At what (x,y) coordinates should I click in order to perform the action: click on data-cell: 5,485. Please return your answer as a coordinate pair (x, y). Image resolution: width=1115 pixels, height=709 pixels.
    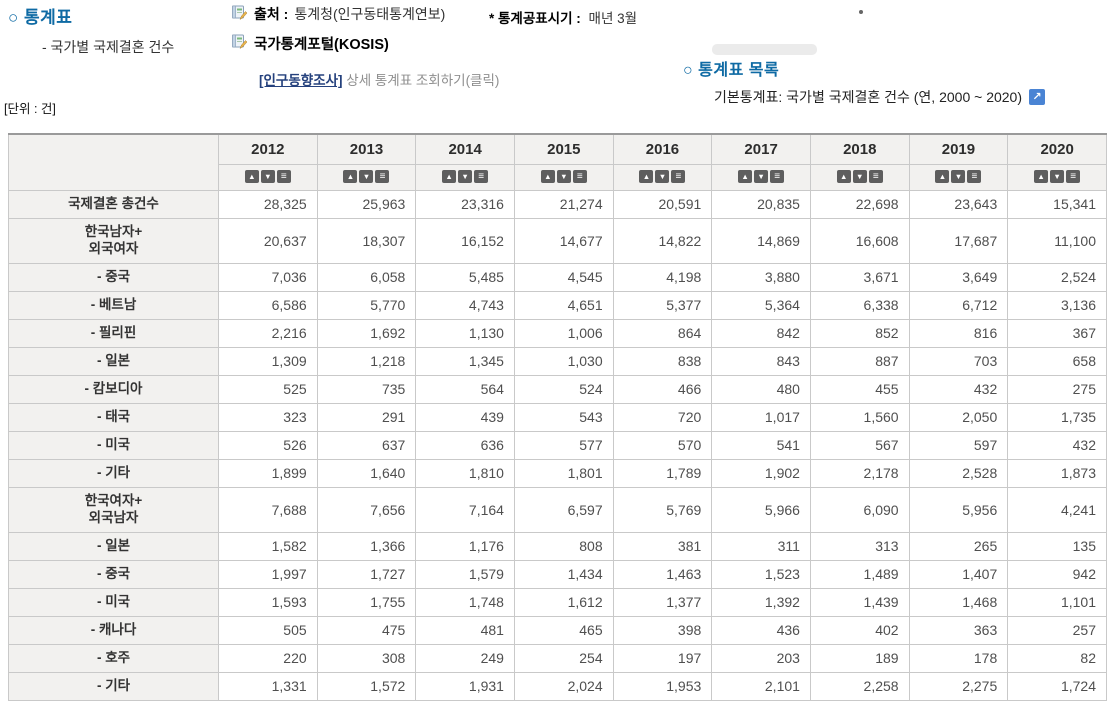
    Looking at the image, I should click on (465, 277).